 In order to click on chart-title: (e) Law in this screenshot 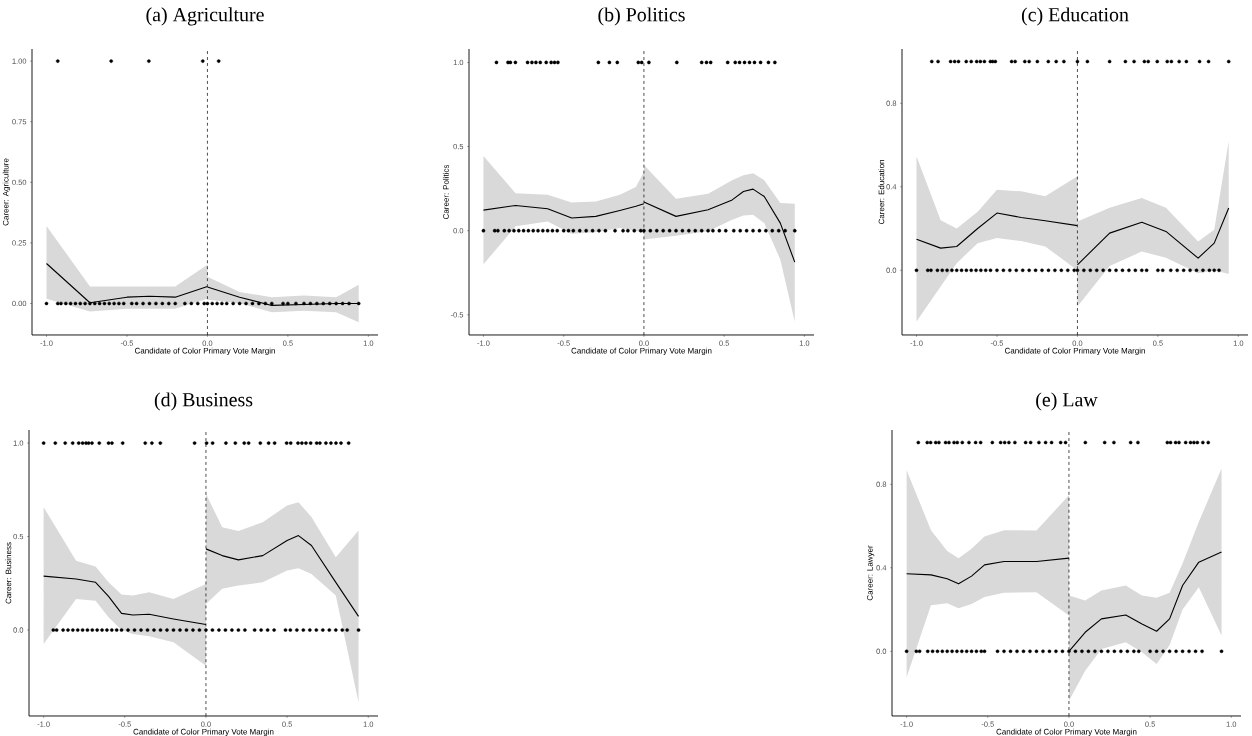, I will do `click(1067, 401)`.